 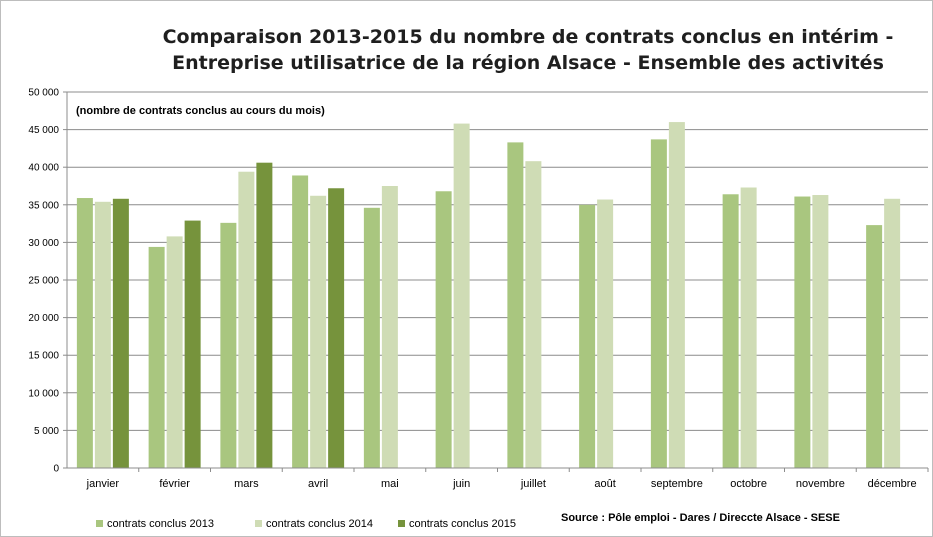 What do you see at coordinates (43, 130) in the screenshot?
I see `y-tick-label: 45 000` at bounding box center [43, 130].